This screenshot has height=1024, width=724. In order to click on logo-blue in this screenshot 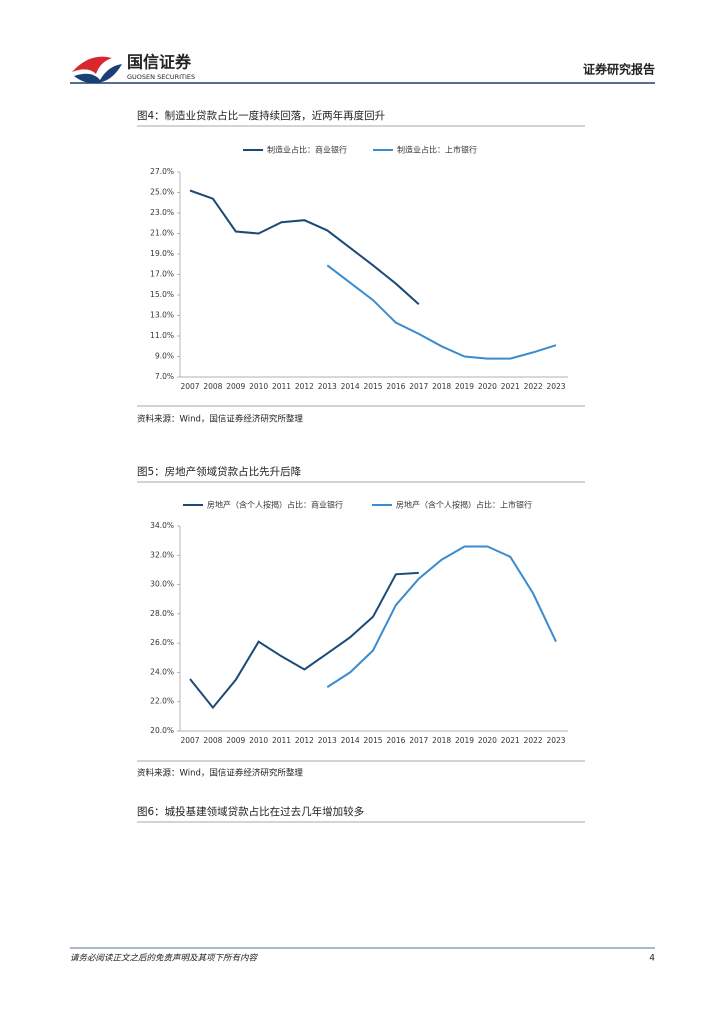, I will do `click(98, 74)`.